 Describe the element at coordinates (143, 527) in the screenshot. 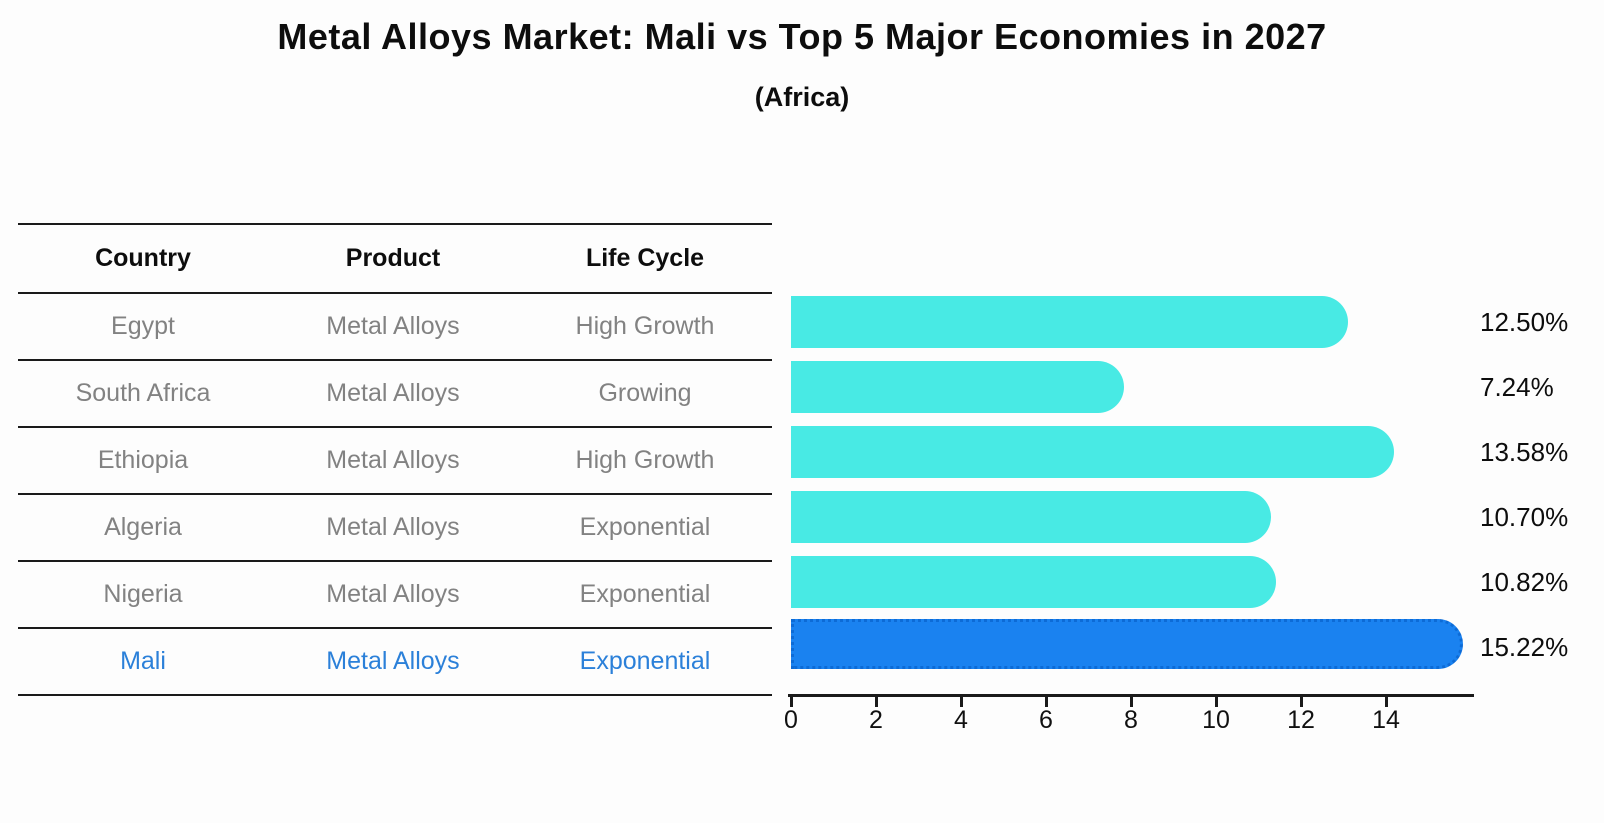

I see `table-cell-country: Algeria` at that location.